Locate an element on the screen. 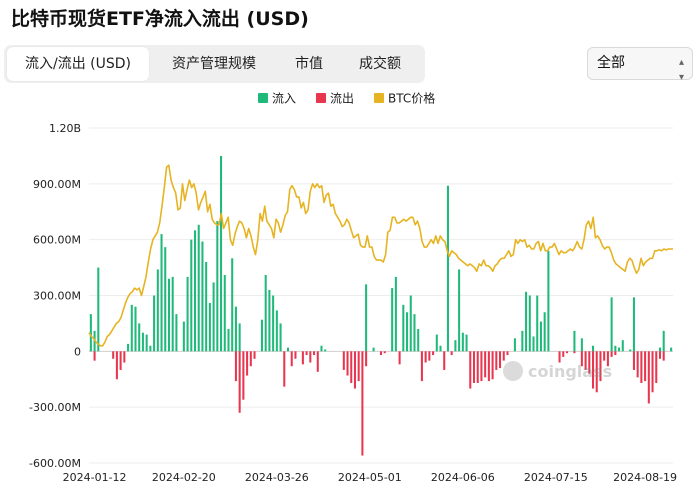  range-select: 全部 ▴ ▾ is located at coordinates (640, 65).